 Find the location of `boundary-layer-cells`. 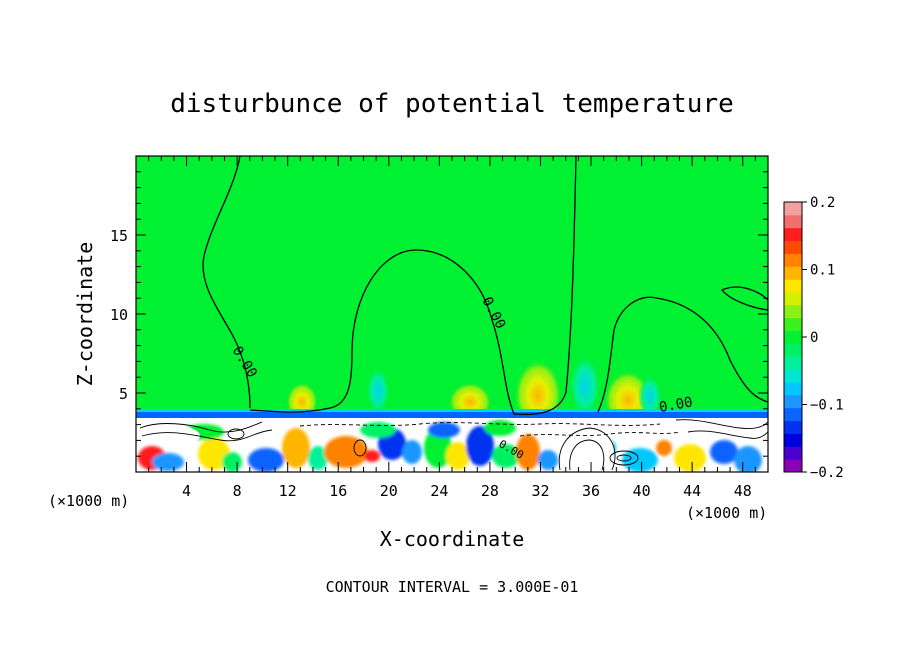

boundary-layer-cells is located at coordinates (450, 446).